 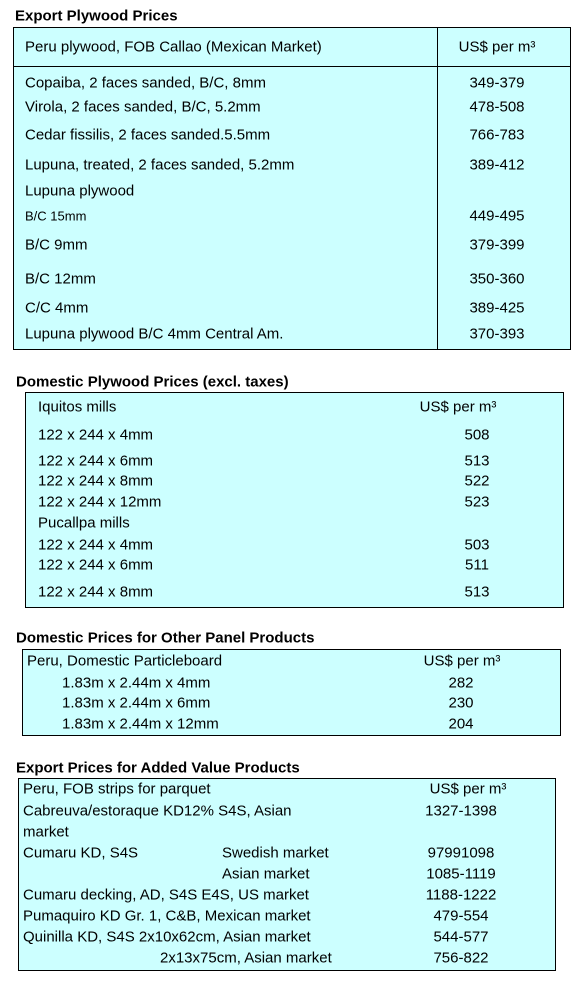 What do you see at coordinates (497, 165) in the screenshot?
I see `row-price: 389-412` at bounding box center [497, 165].